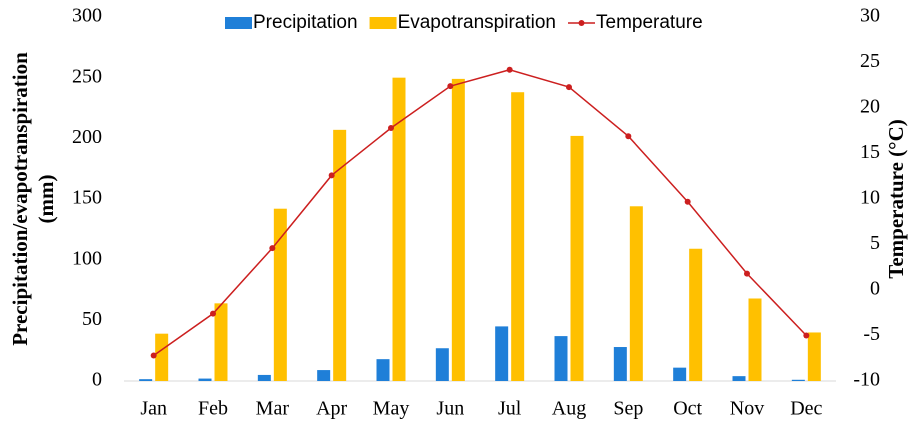 This screenshot has width=912, height=427. What do you see at coordinates (806, 409) in the screenshot?
I see `x-tick-label: Dec` at bounding box center [806, 409].